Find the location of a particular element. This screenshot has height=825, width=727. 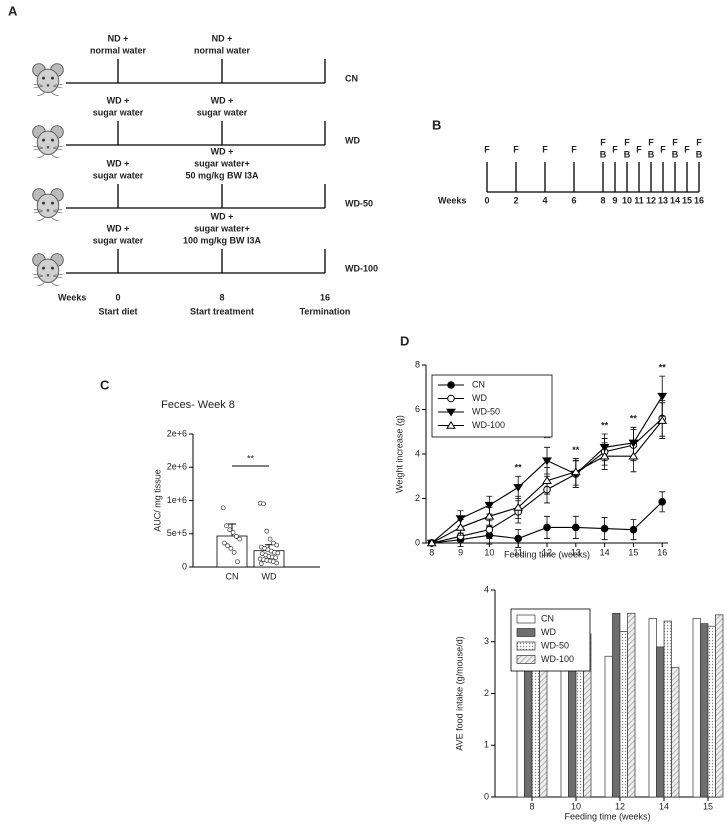

group-label: WD-50 is located at coordinates (359, 203).